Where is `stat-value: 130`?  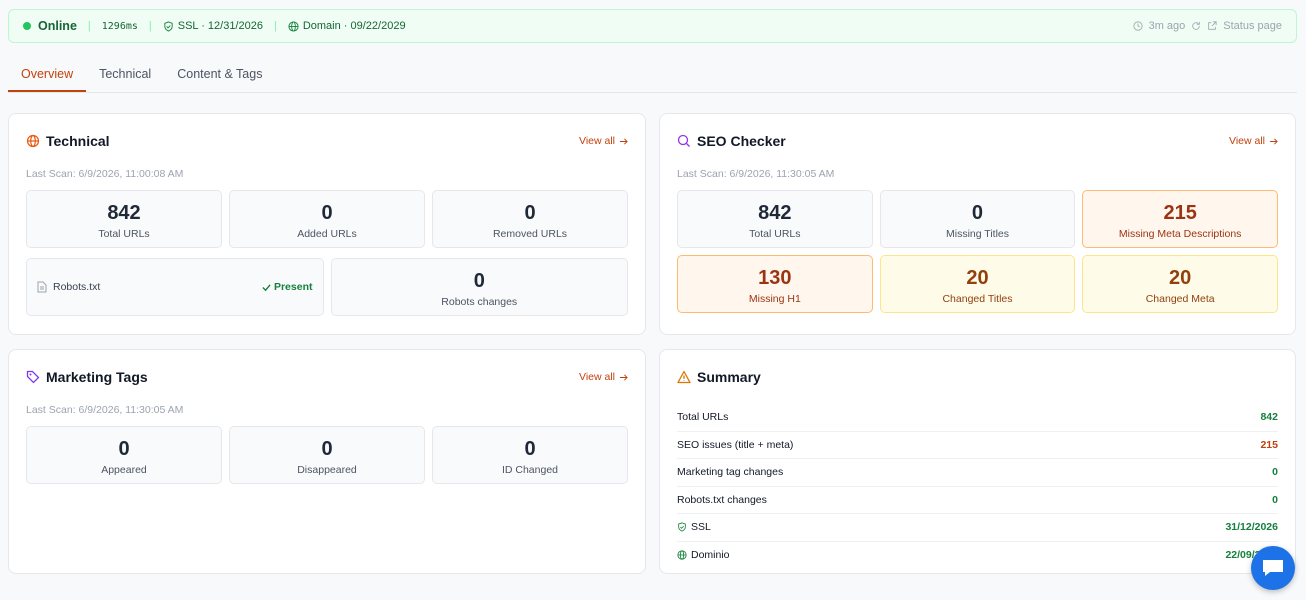
stat-value: 130 is located at coordinates (775, 278).